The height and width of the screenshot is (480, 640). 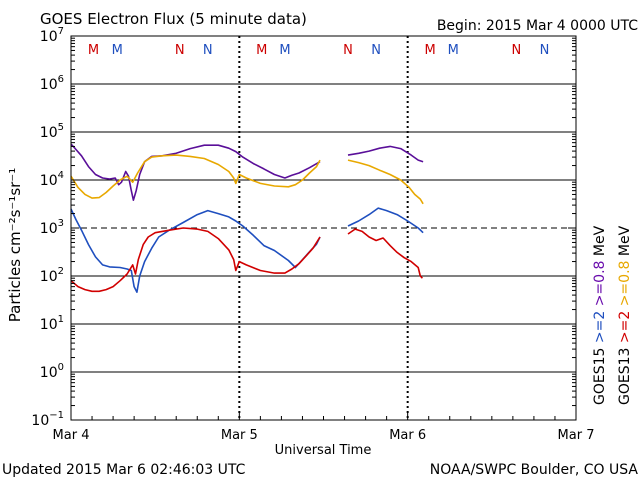 I want to click on x-tick-label: Mar 7, so click(x=576, y=435).